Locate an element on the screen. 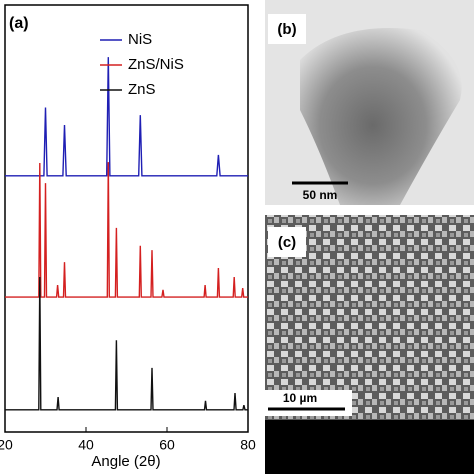 The height and width of the screenshot is (474, 474). legend-label: ZnS/NiS is located at coordinates (156, 64).